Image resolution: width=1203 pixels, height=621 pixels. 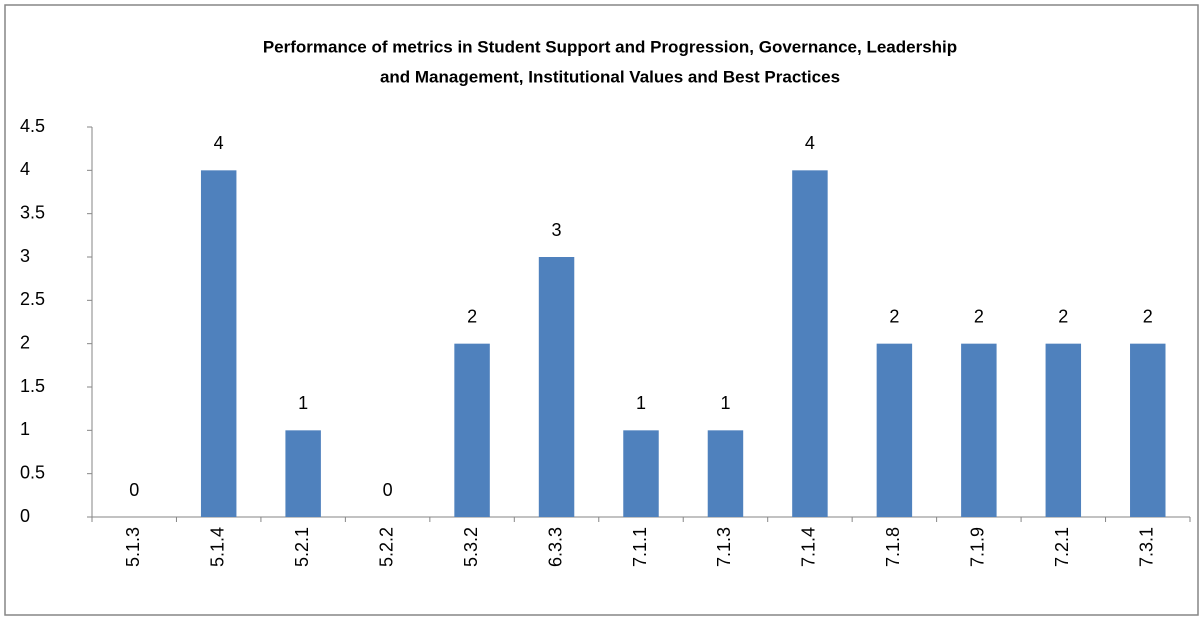 I want to click on y-tick-label: 2.5, so click(x=32, y=299).